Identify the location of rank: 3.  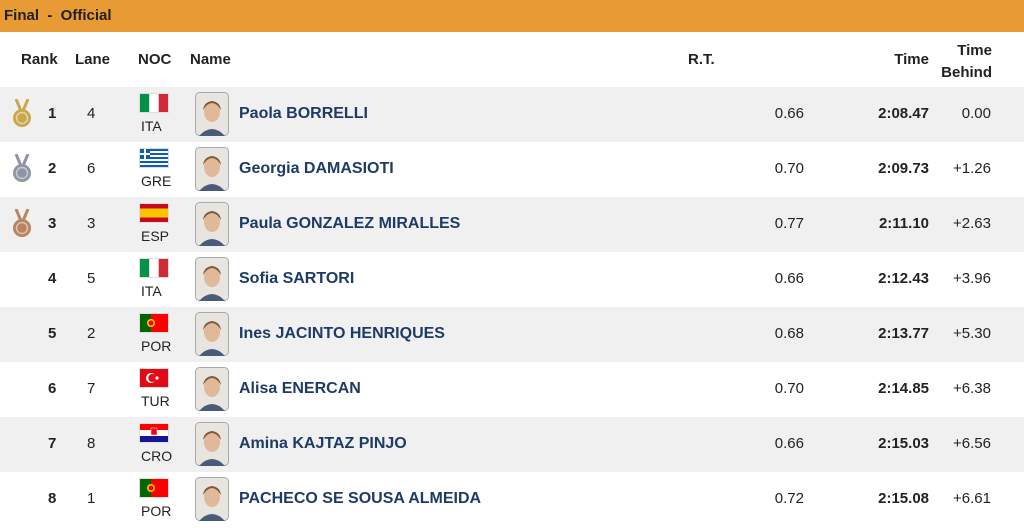
(52, 223).